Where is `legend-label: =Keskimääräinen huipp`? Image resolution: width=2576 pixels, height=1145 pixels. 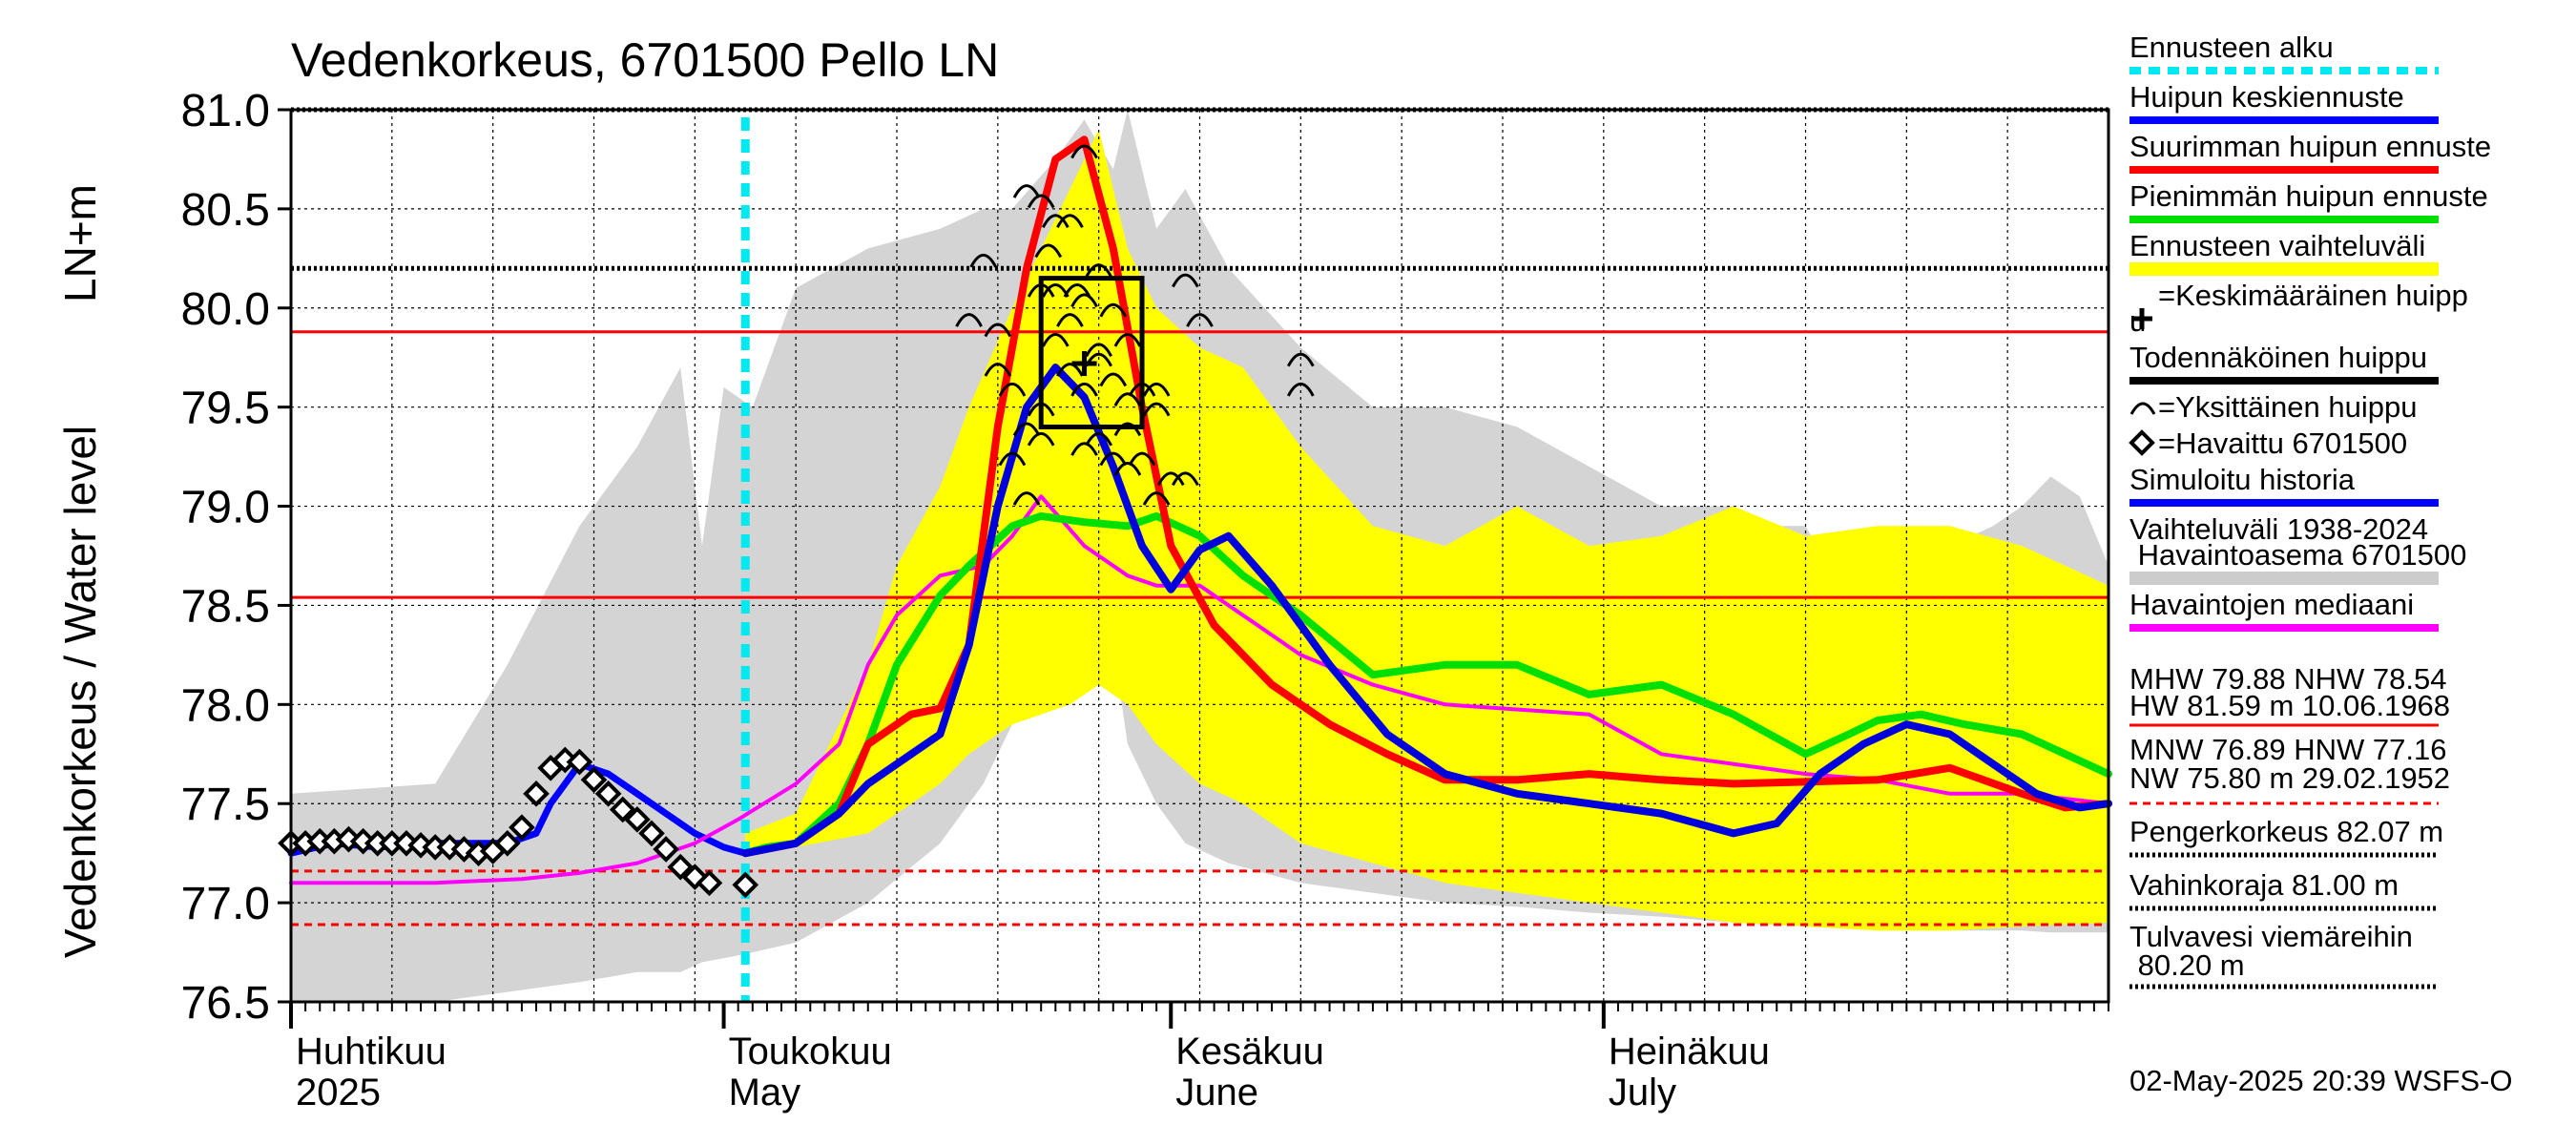 legend-label: =Keskimääräinen huipp is located at coordinates (2313, 296).